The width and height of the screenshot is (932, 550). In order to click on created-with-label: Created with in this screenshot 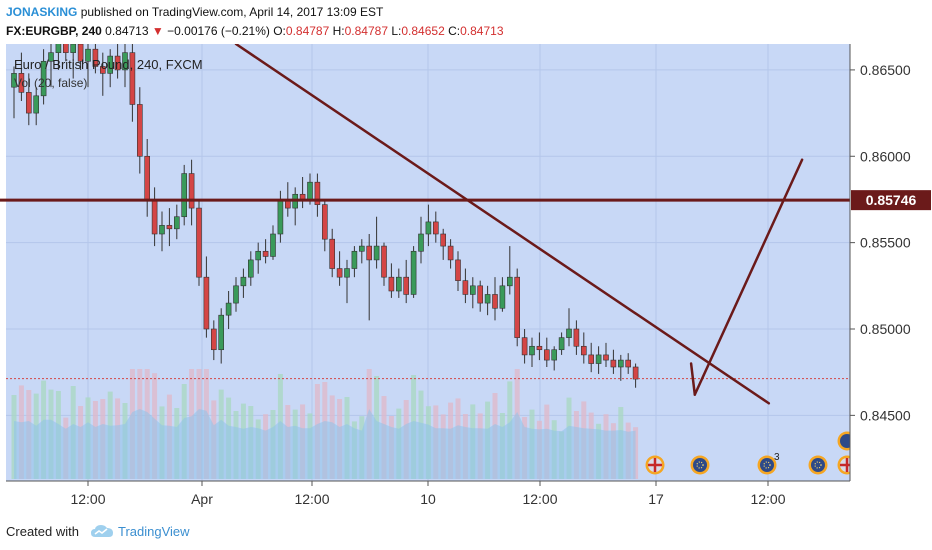, I will do `click(42, 531)`.